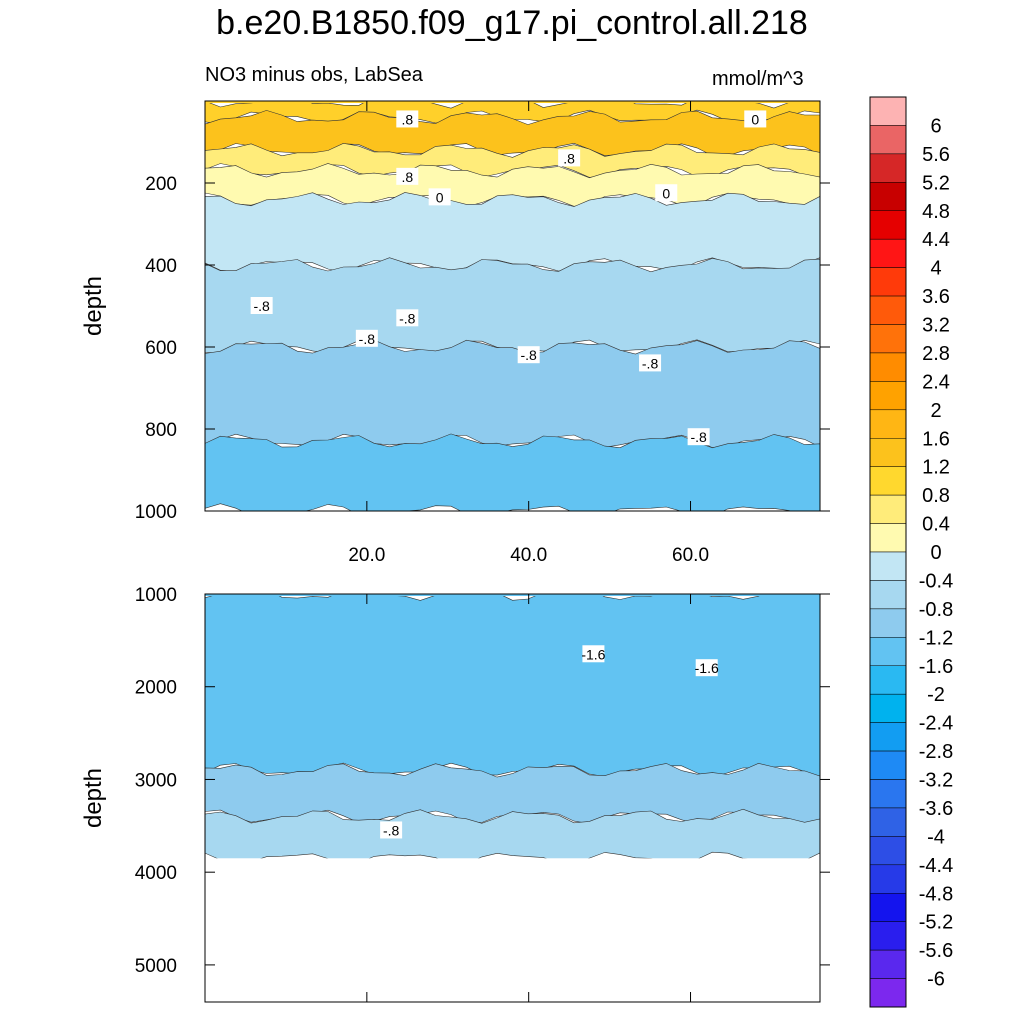 The height and width of the screenshot is (1024, 1024). What do you see at coordinates (936, 923) in the screenshot?
I see `colorbar-label: -5.2` at bounding box center [936, 923].